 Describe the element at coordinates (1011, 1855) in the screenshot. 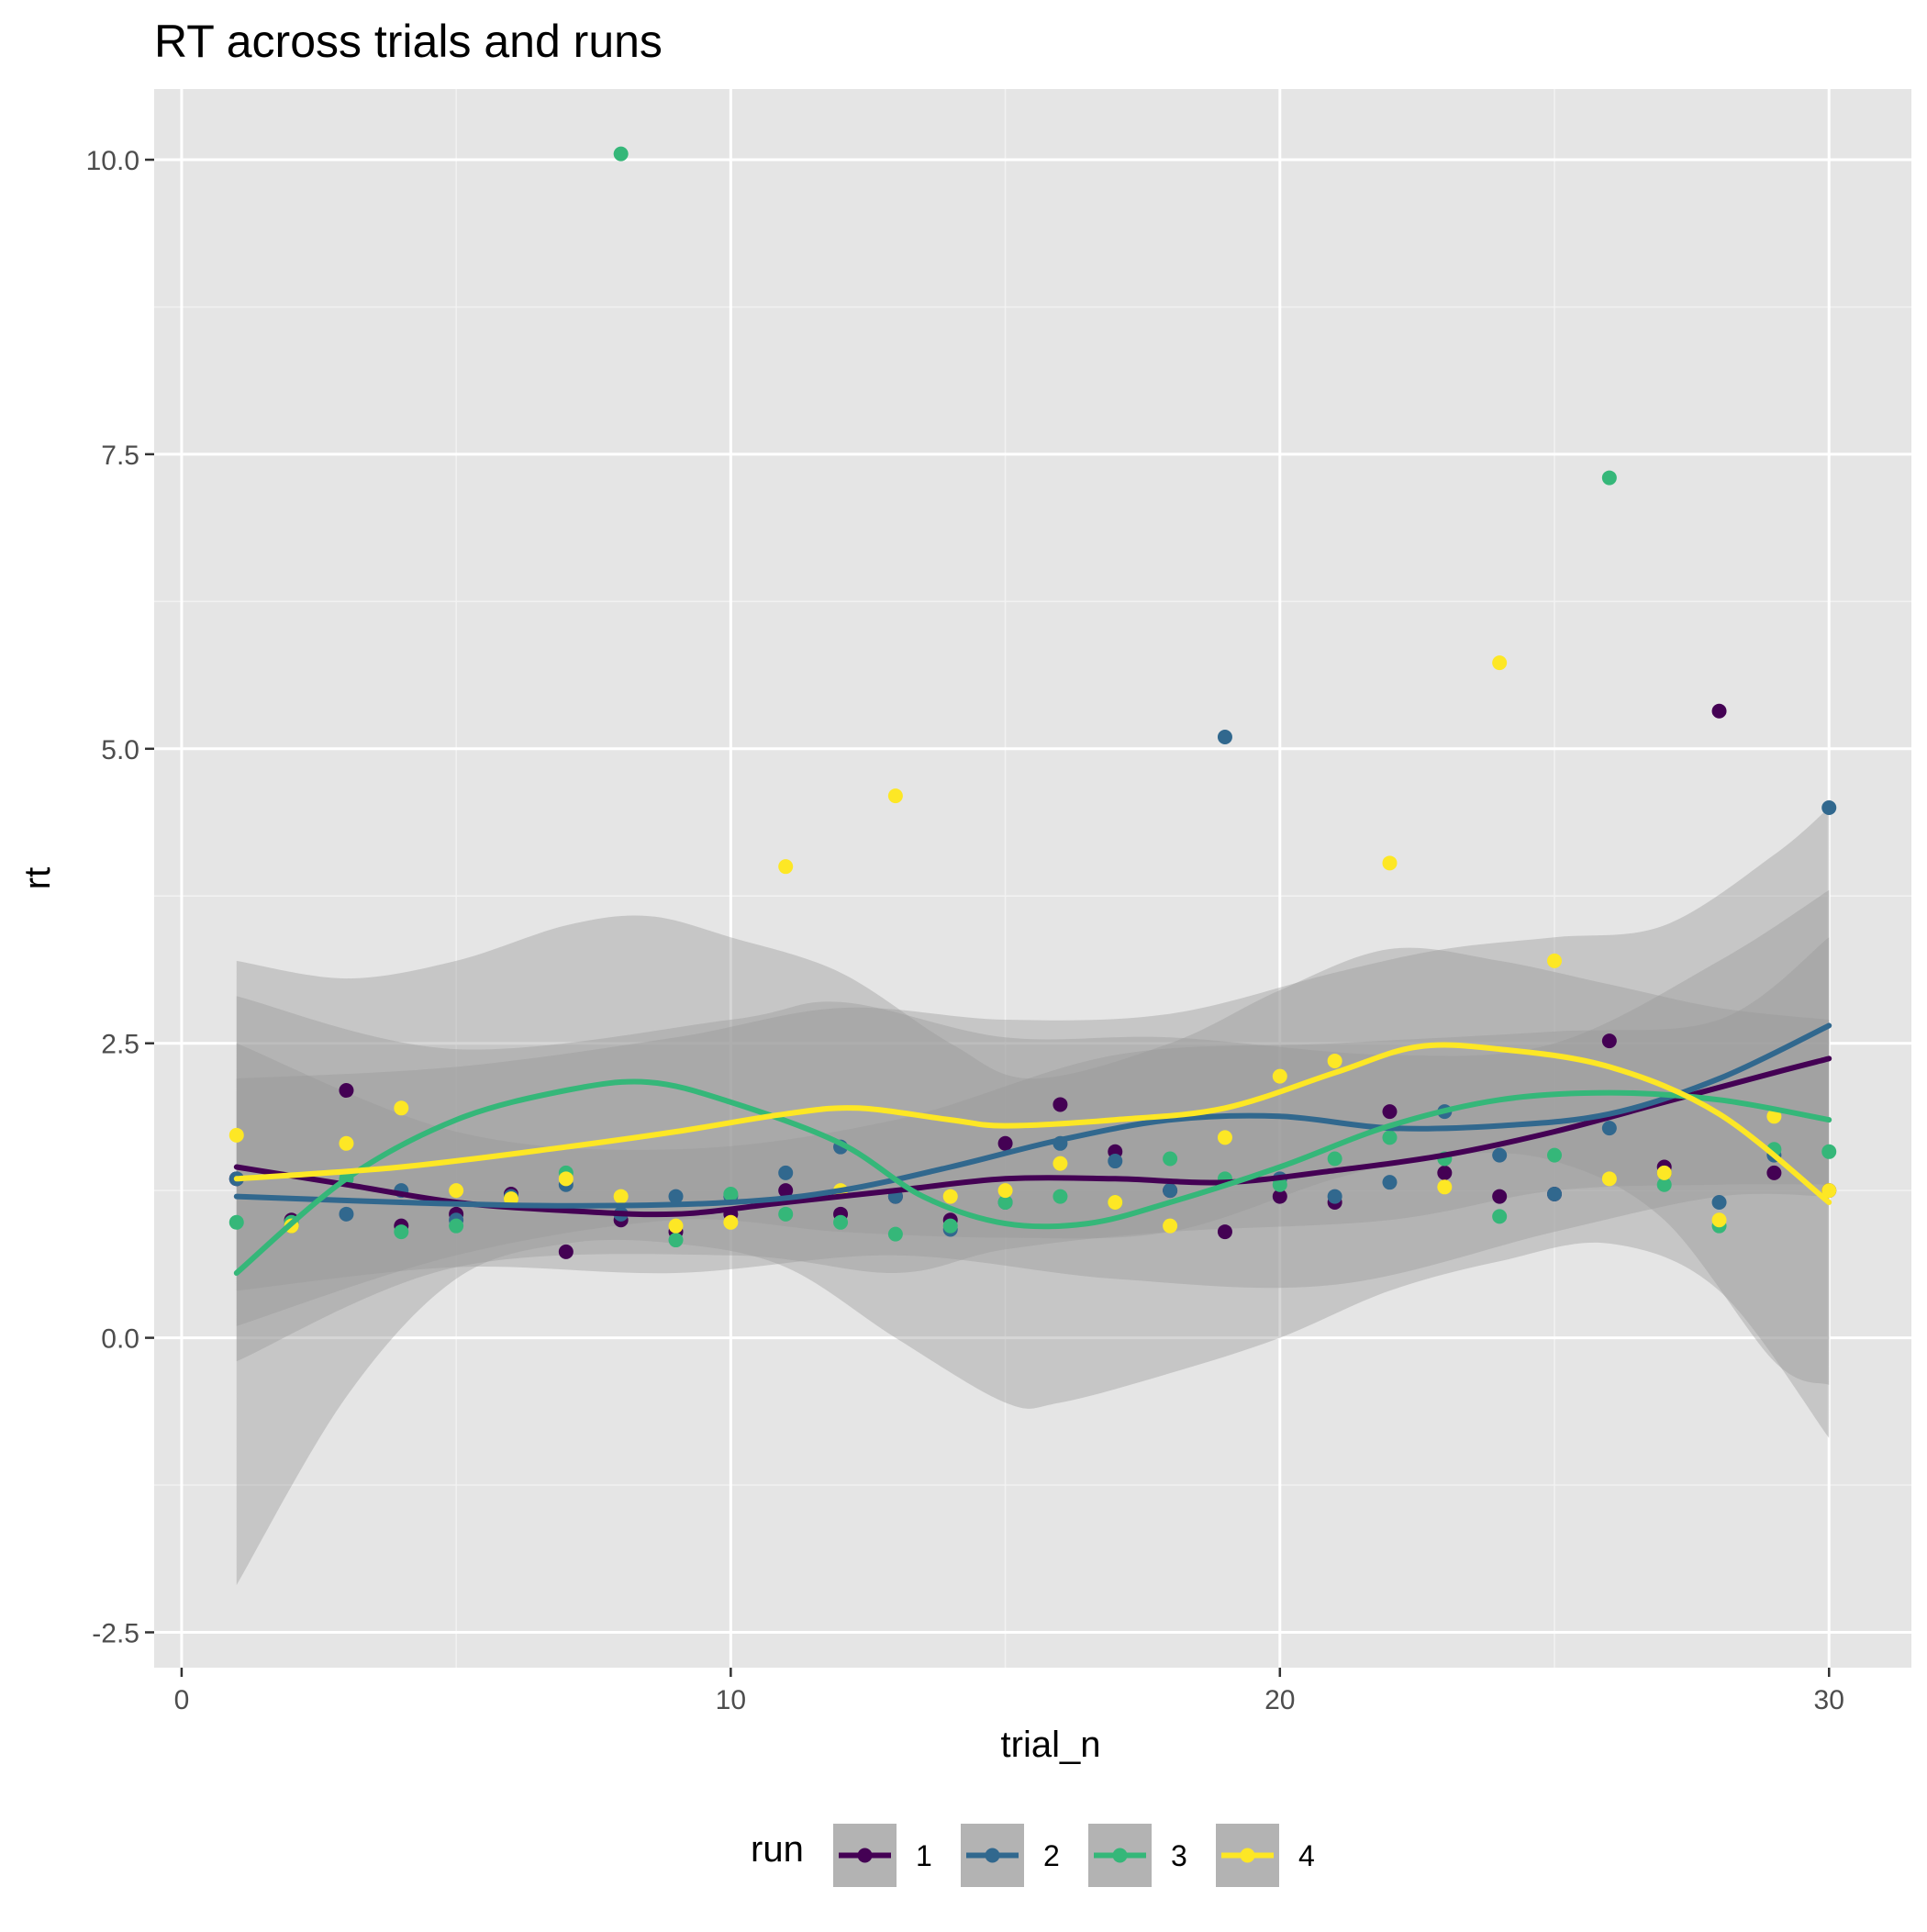

I see `legend-item-run-2: 2` at that location.